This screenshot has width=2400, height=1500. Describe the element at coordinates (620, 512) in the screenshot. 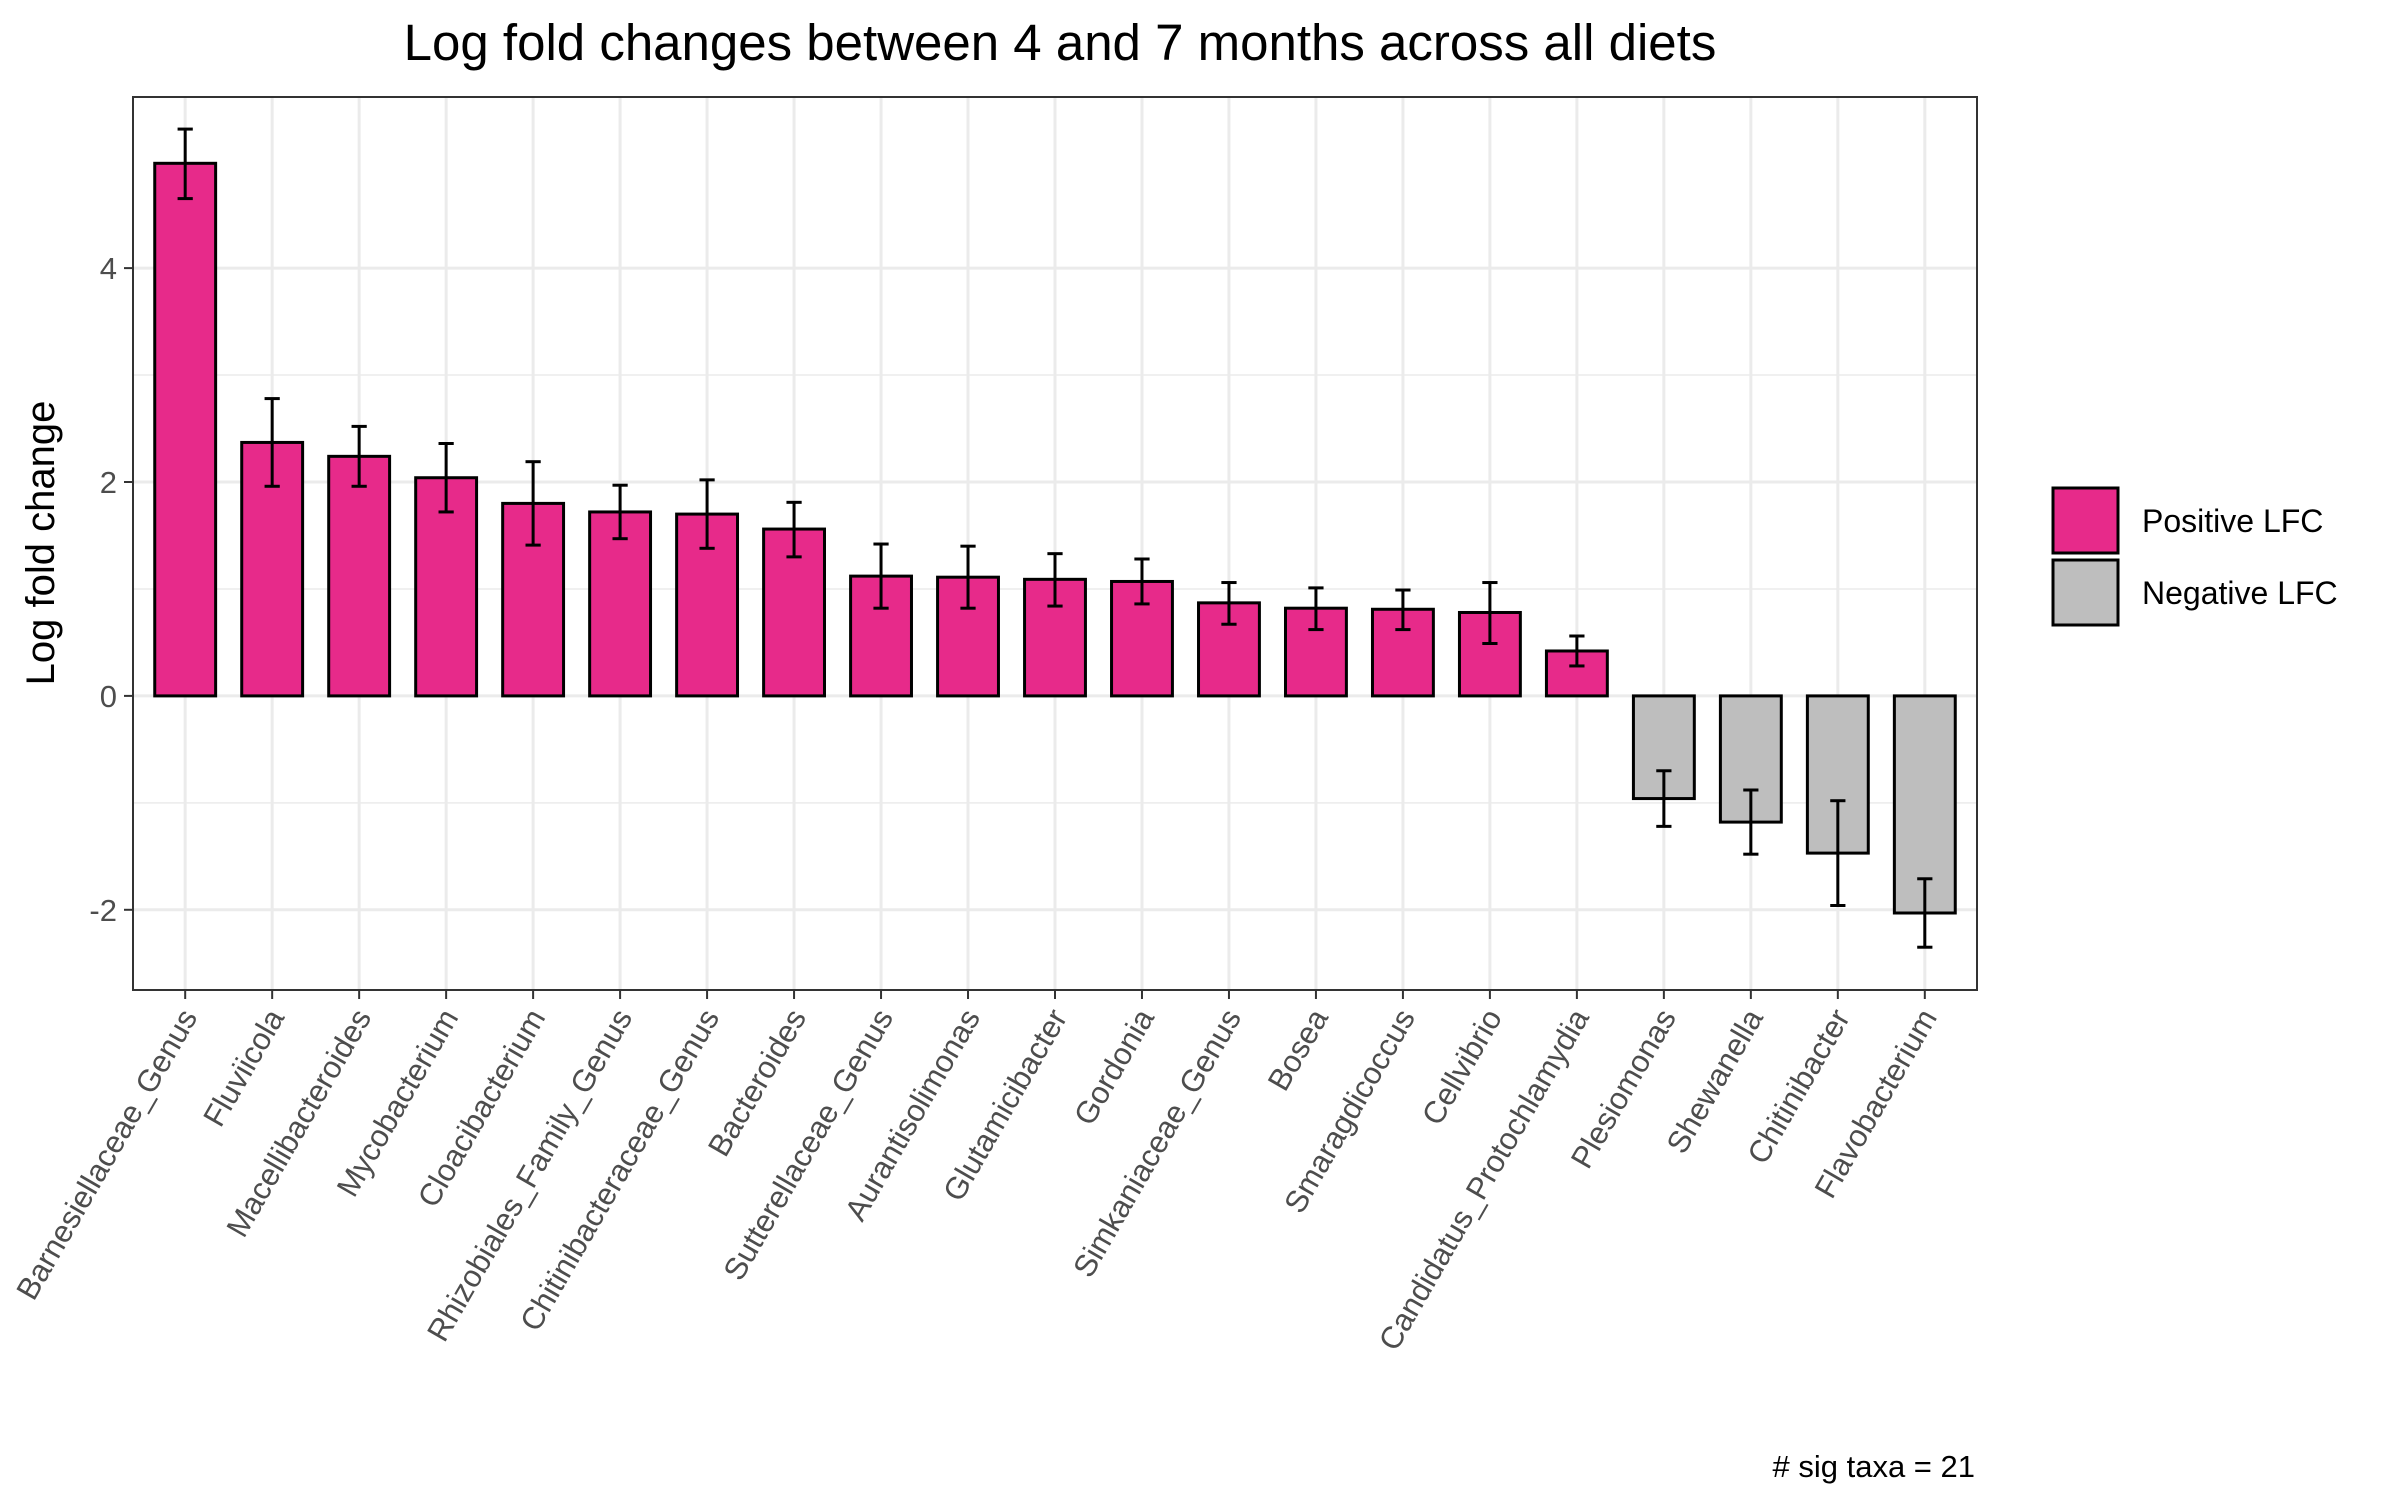

I see `error-bar-Rhizobiales_Family_Genus` at that location.